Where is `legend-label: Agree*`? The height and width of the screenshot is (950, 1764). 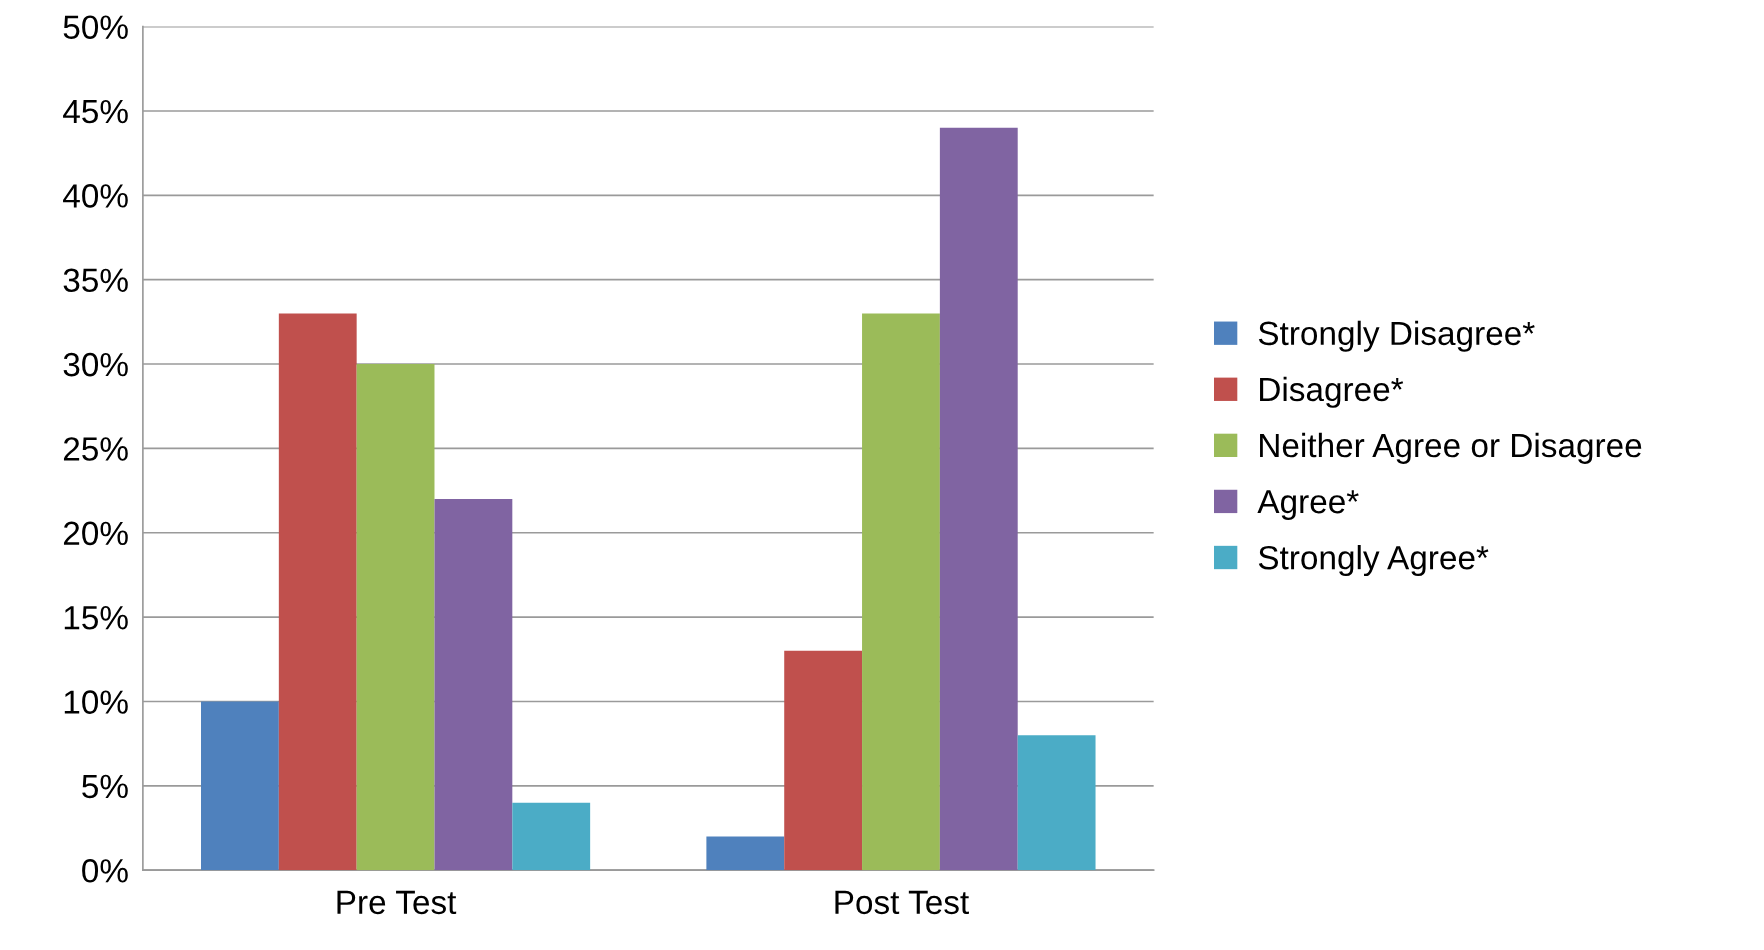 legend-label: Agree* is located at coordinates (1308, 505).